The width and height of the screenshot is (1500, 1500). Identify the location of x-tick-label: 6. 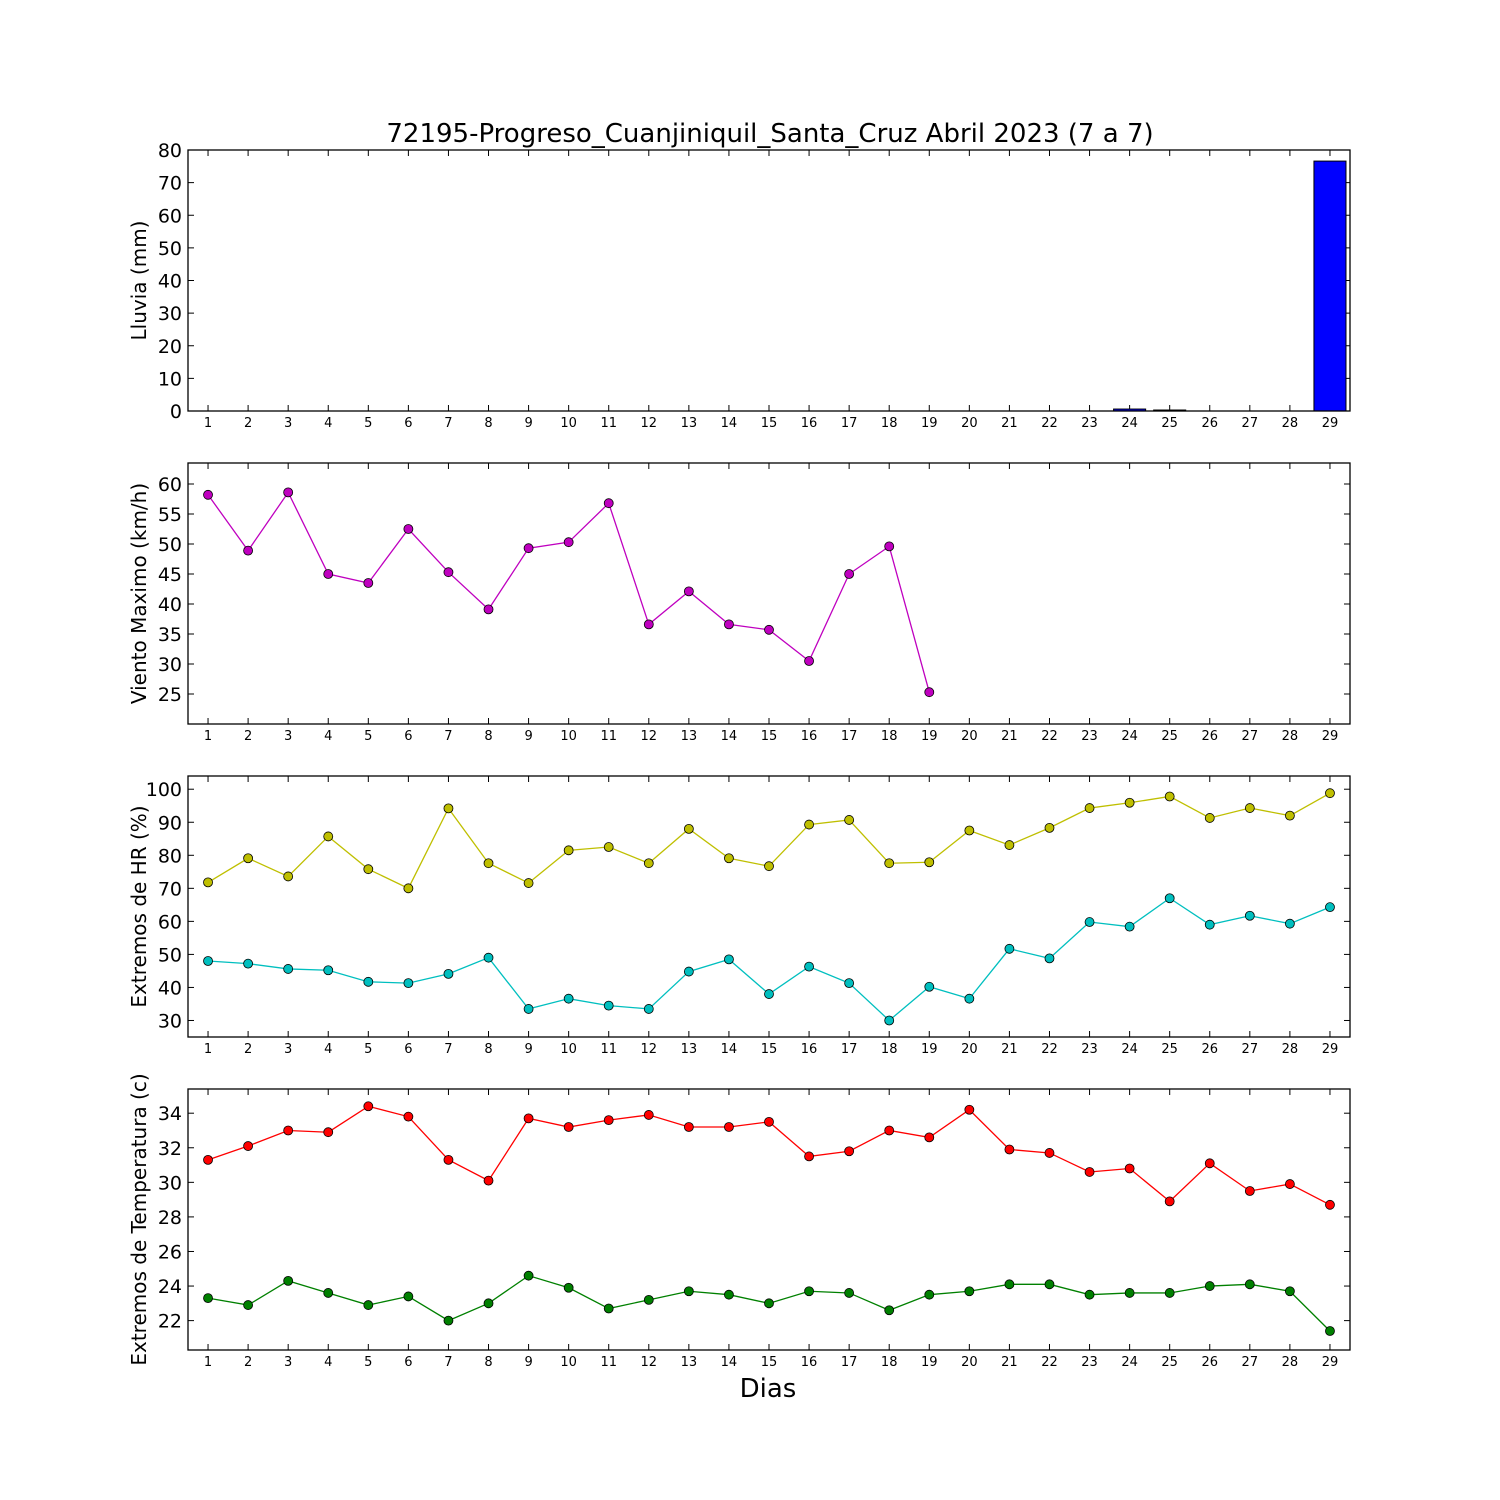
(408, 423).